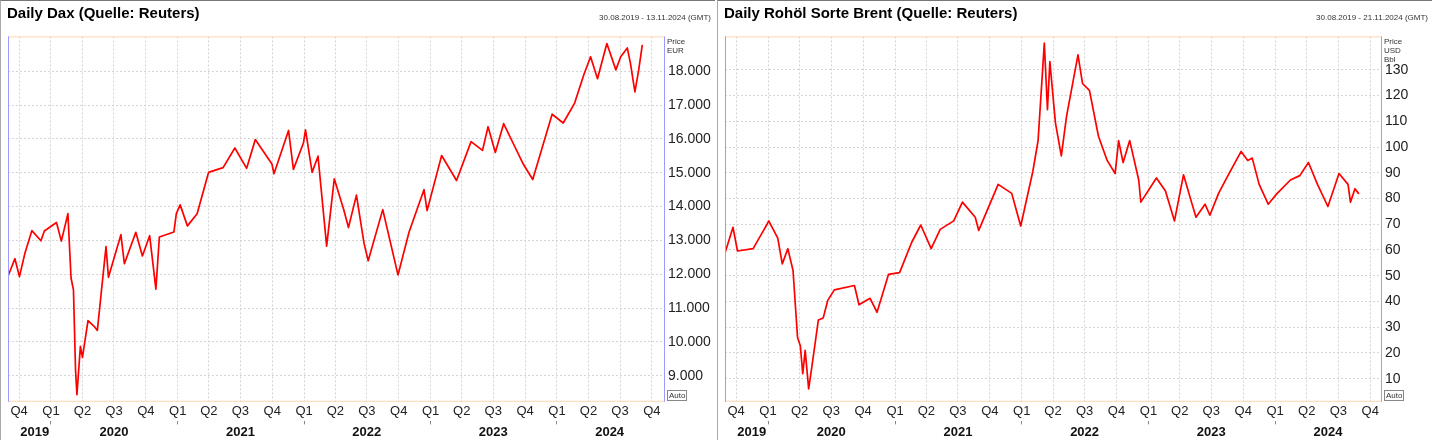 The image size is (1433, 440). Describe the element at coordinates (1393, 274) in the screenshot. I see `y-tick-label: 50` at that location.